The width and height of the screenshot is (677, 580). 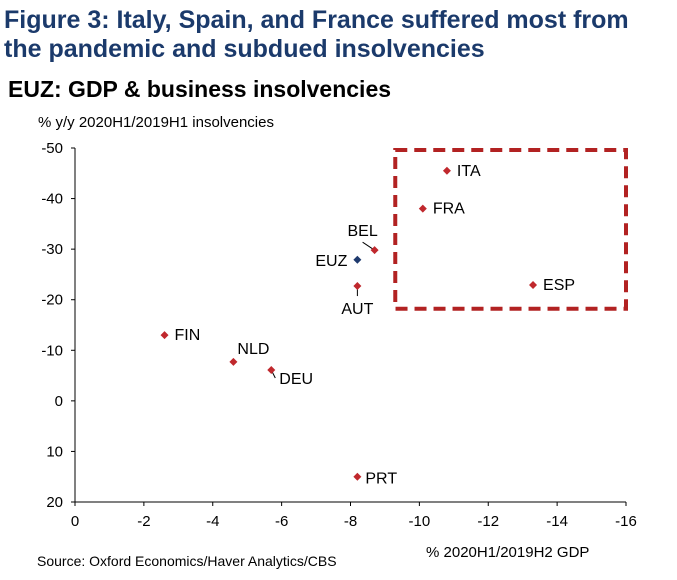 What do you see at coordinates (54, 502) in the screenshot?
I see `y-tick-label: 20` at bounding box center [54, 502].